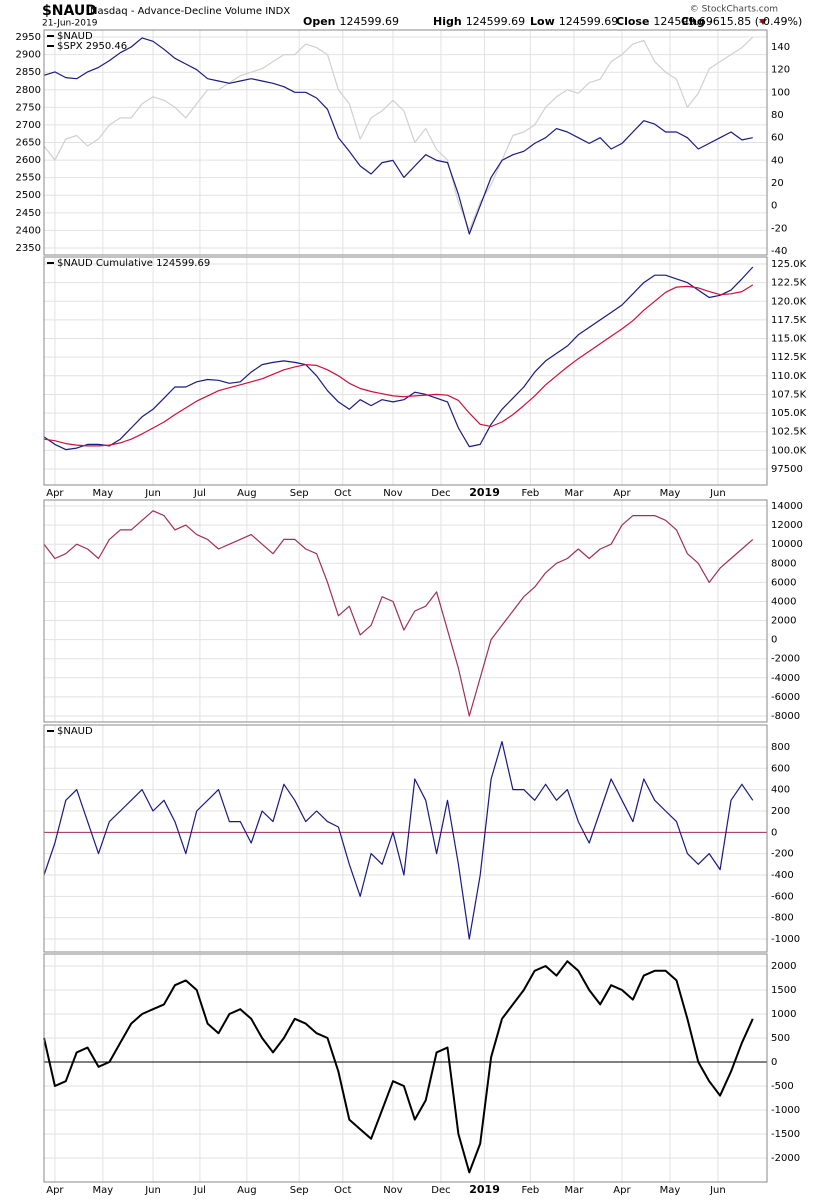  Describe the element at coordinates (789, 394) in the screenshot. I see `y-tick-label: 107.5K` at that location.